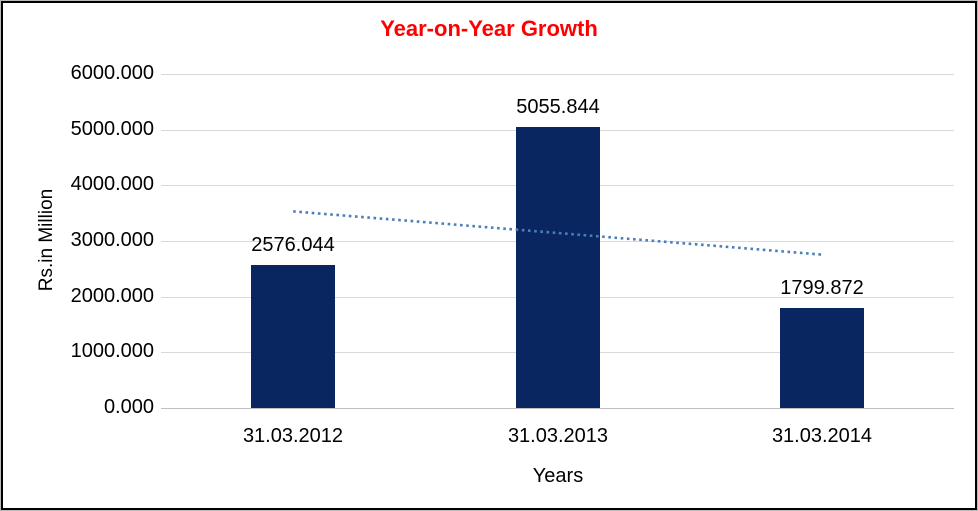 The image size is (978, 511). What do you see at coordinates (112, 351) in the screenshot?
I see `y-tick-label: 1000.000` at bounding box center [112, 351].